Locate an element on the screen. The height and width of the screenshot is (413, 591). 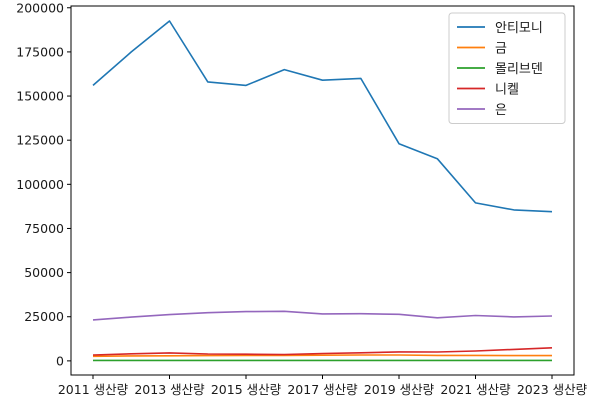
x-tick-label: 2023 생산량 is located at coordinates (552, 389).